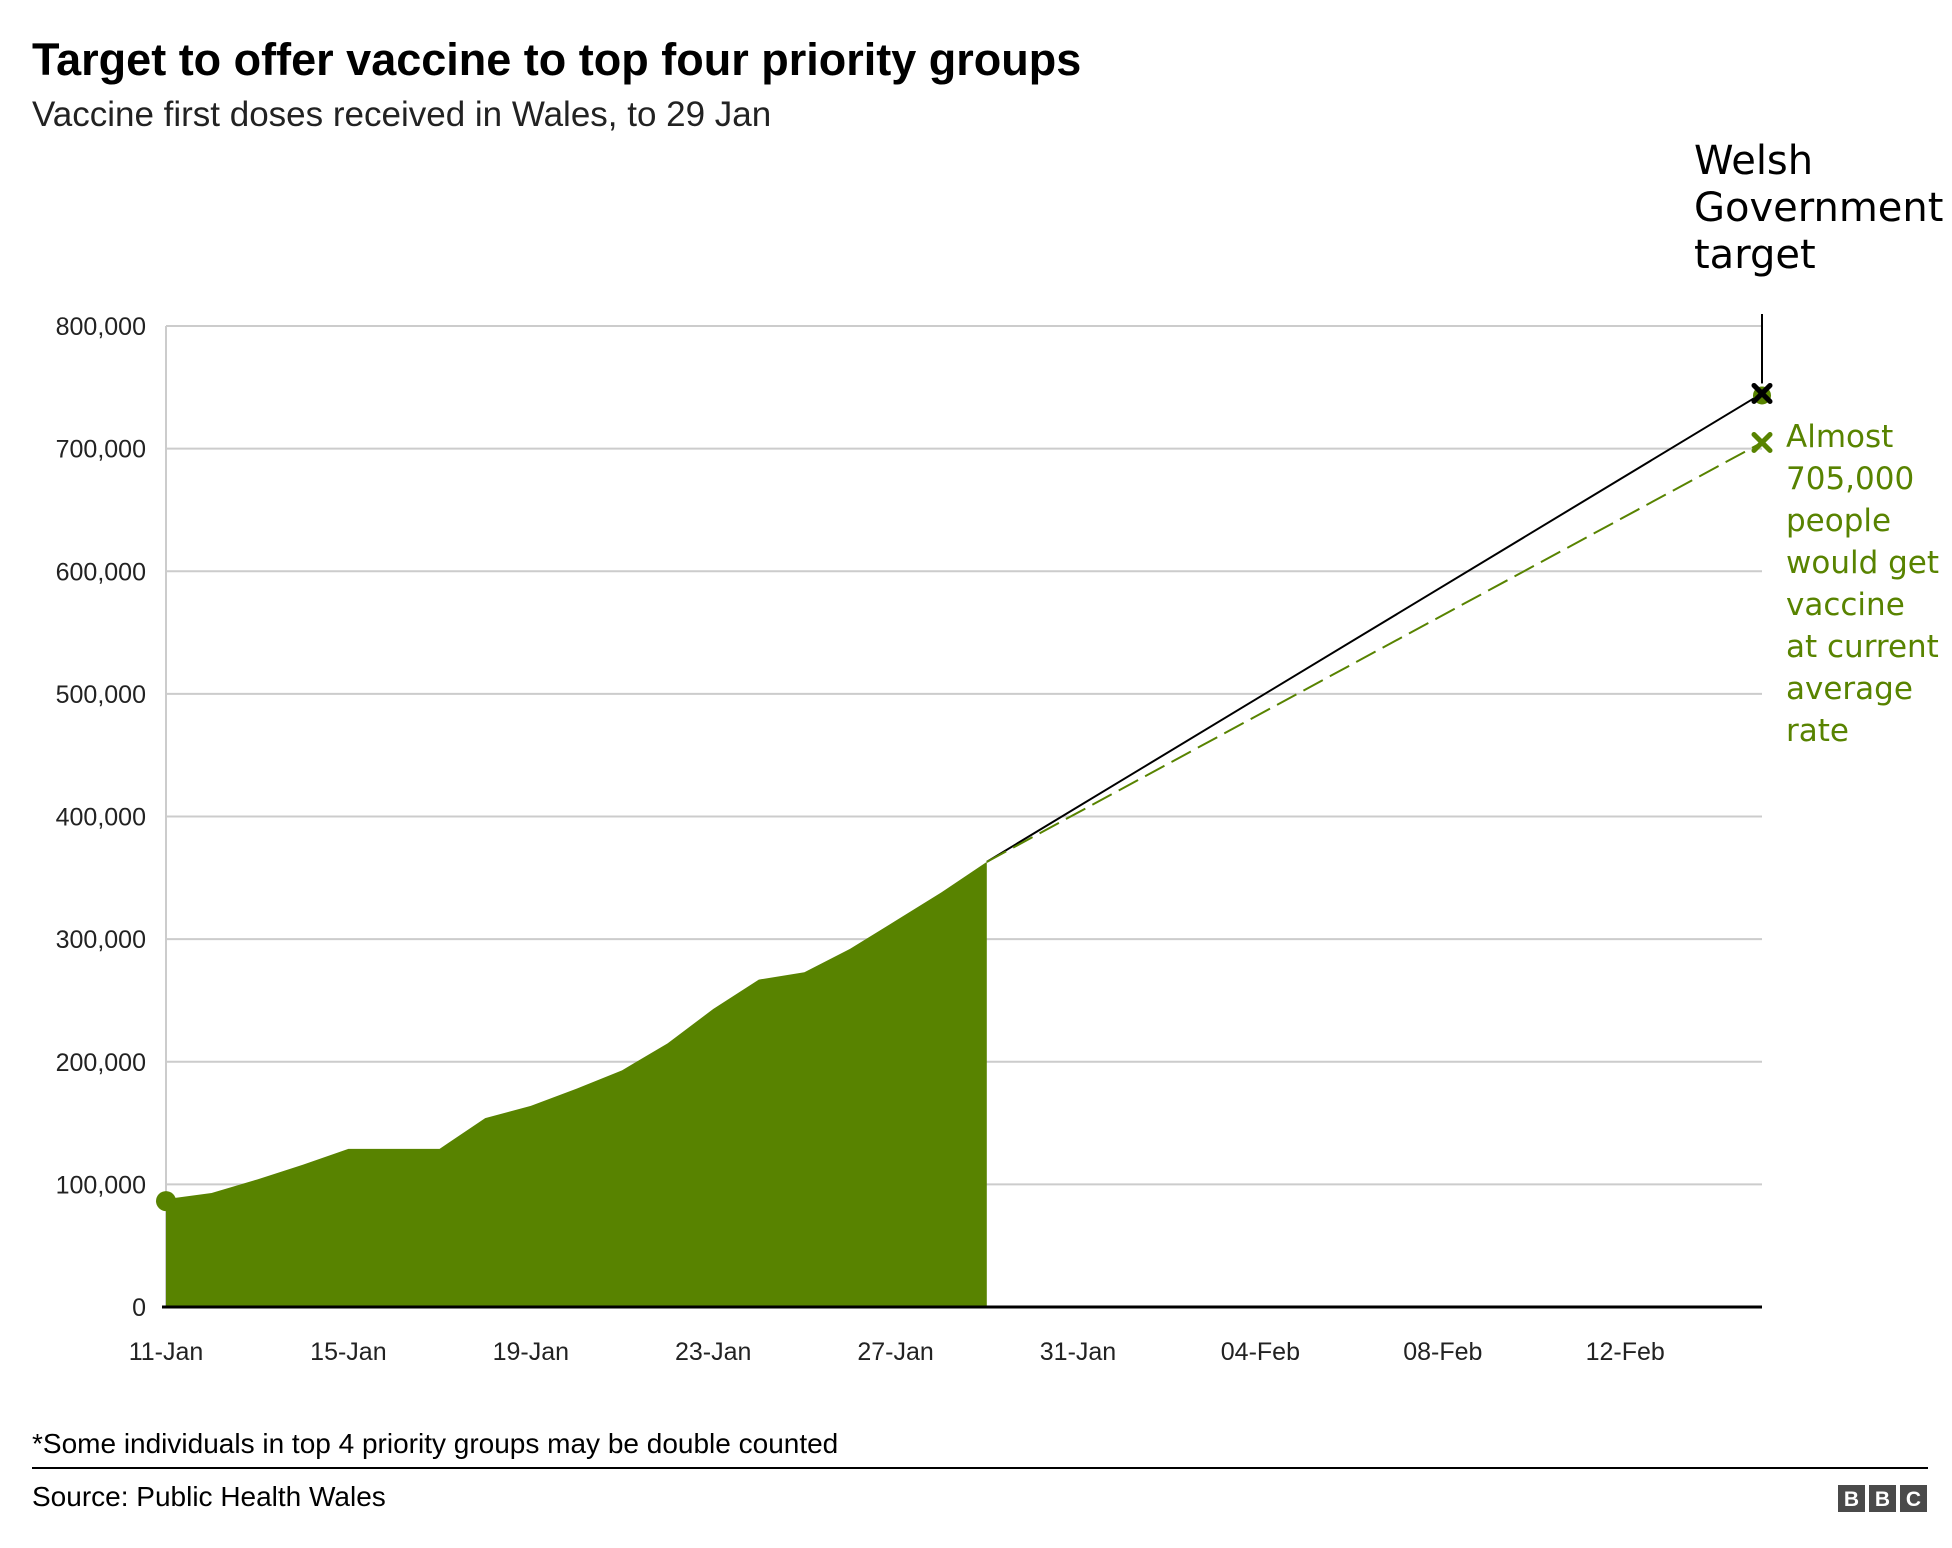  What do you see at coordinates (1913, 1499) in the screenshot?
I see `svg-text: C` at bounding box center [1913, 1499].